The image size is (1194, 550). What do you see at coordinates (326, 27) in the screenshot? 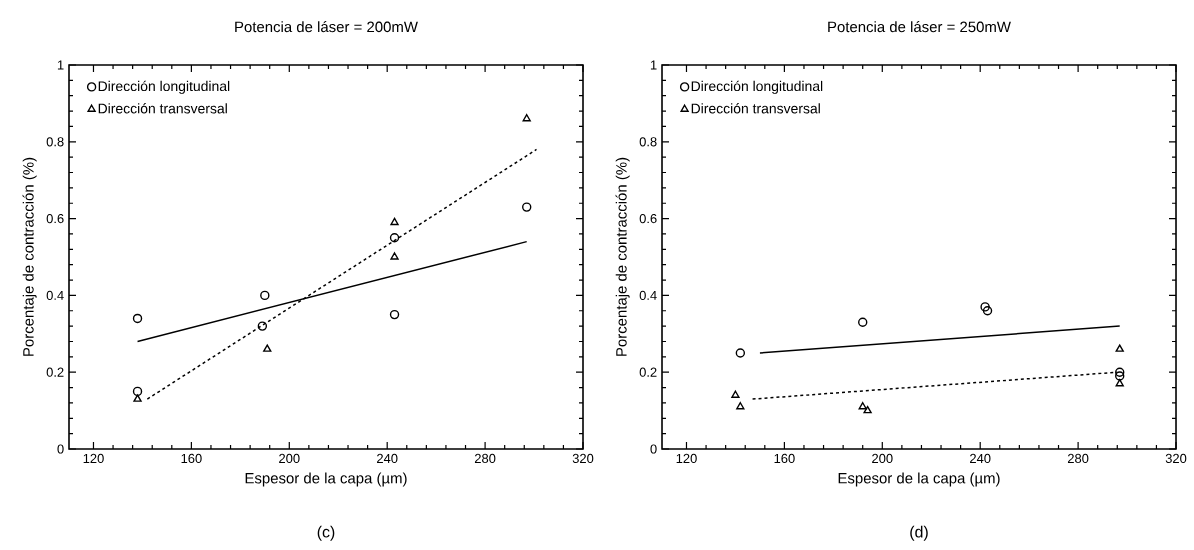
I see `chart-title: Potencia de láser = 200mW` at bounding box center [326, 27].